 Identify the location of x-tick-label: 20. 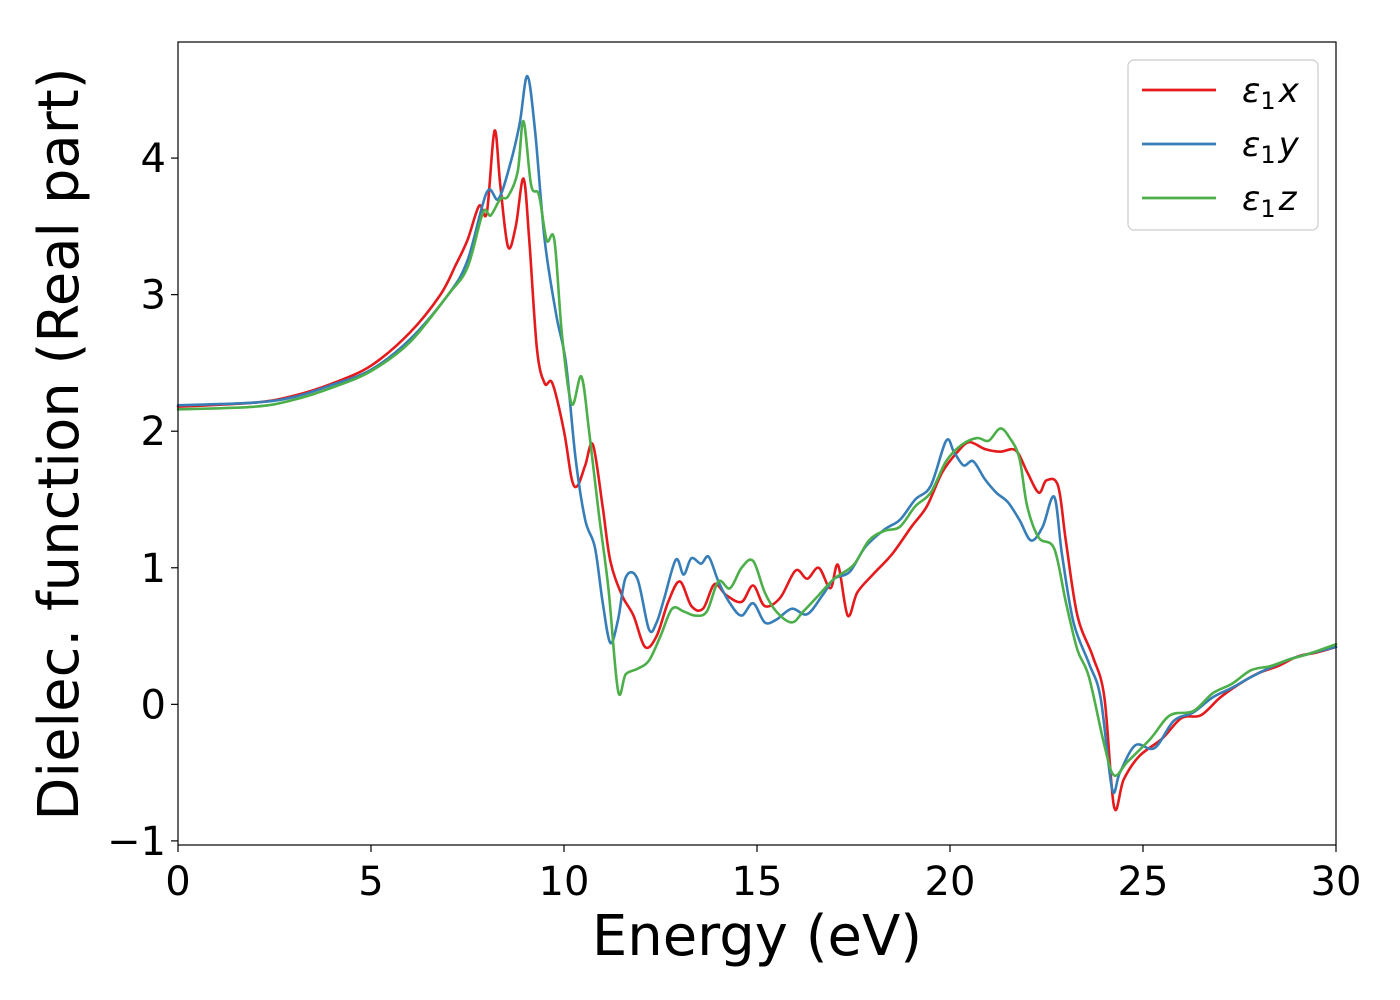
(950, 882).